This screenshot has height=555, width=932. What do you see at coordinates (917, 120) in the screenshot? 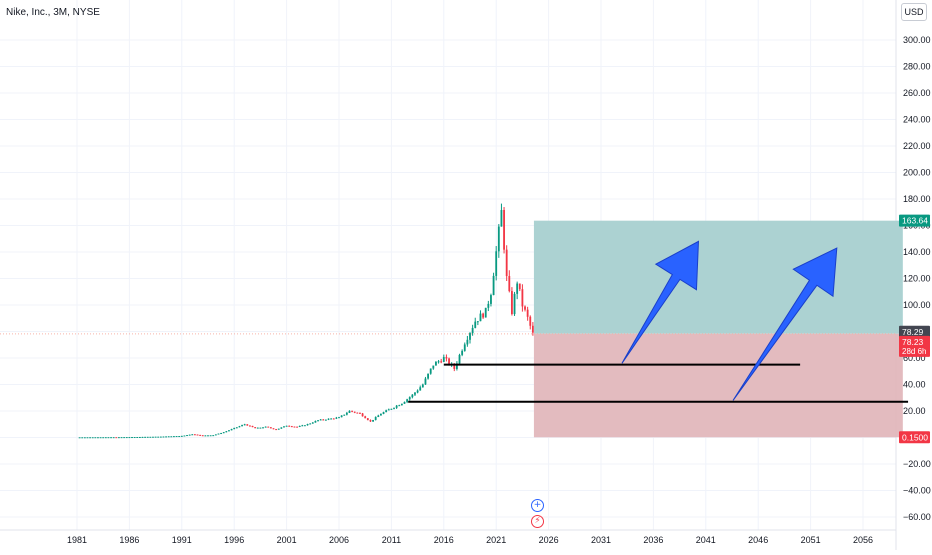
I see `y-tick-label: 240.00` at bounding box center [917, 120].